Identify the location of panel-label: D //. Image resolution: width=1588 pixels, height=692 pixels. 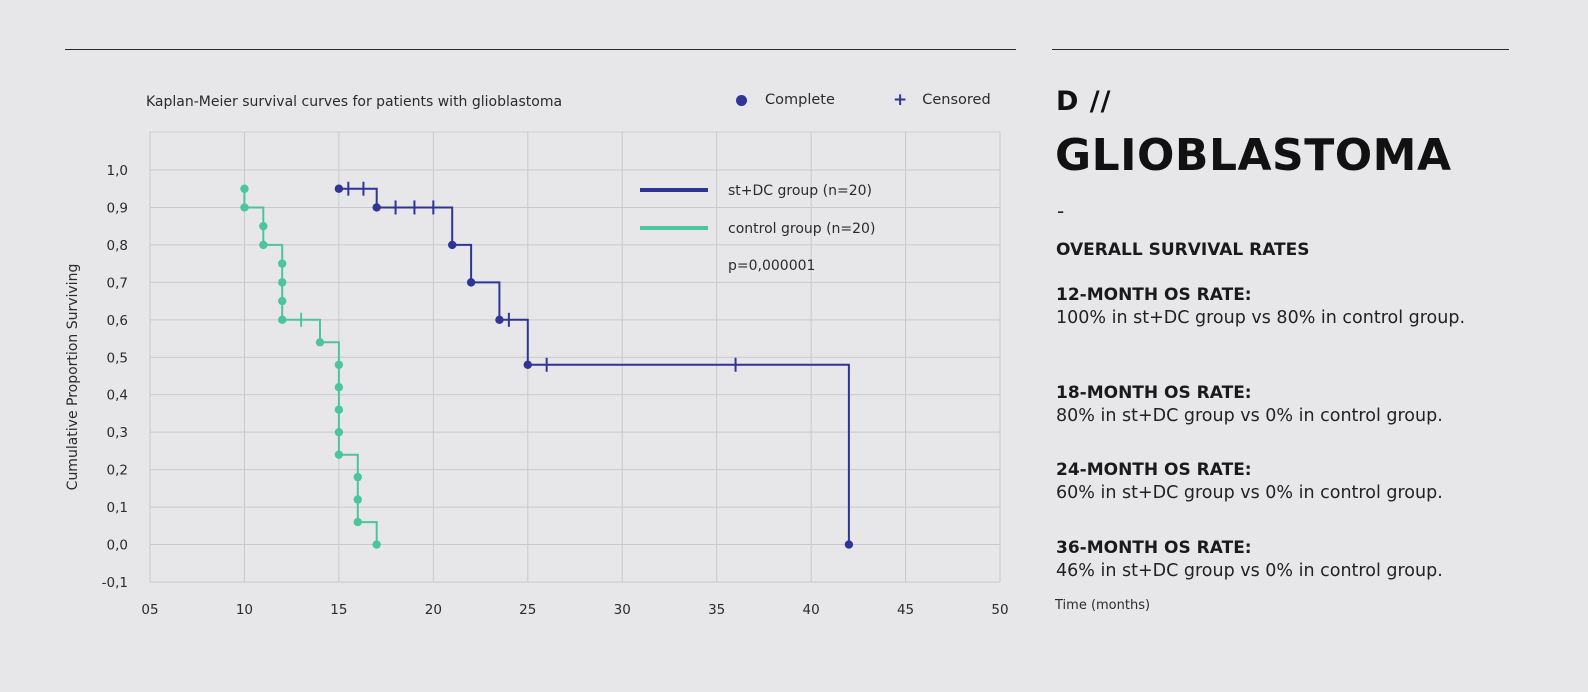
(1084, 101).